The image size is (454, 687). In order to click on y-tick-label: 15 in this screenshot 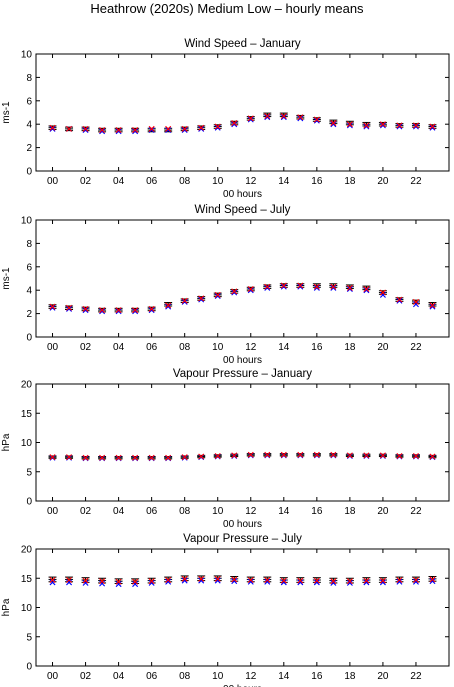, I will do `click(27, 579)`.